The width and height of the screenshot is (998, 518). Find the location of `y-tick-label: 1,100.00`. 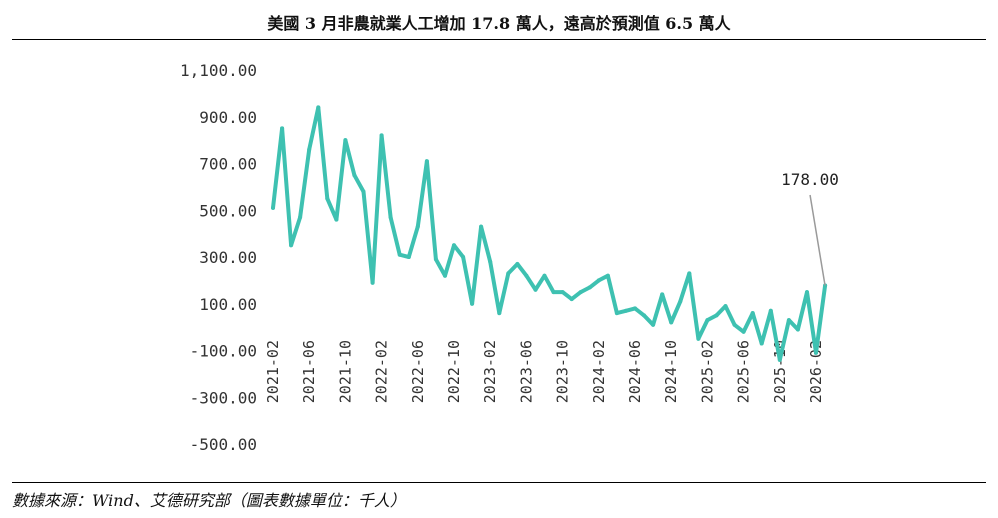

y-tick-label: 1,100.00 is located at coordinates (218, 70).